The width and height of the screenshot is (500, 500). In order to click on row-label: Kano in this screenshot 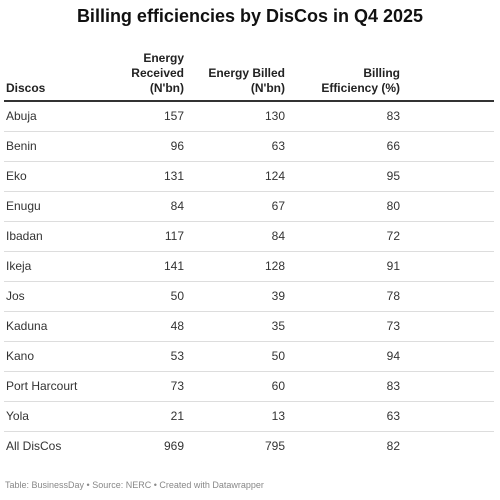, I will do `click(20, 356)`.